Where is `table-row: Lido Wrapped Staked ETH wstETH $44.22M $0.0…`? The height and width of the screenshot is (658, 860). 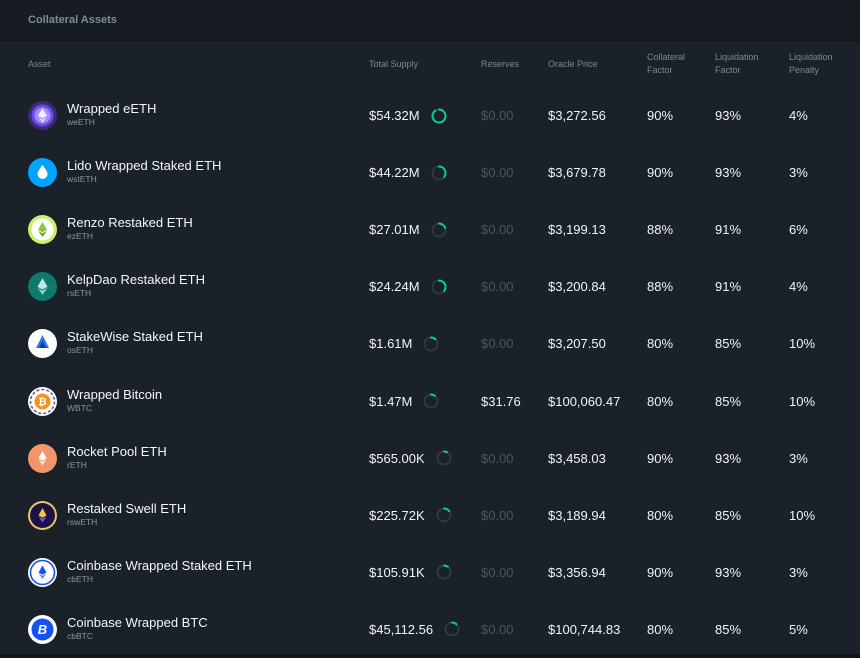
table-row: Lido Wrapped Staked ETH wstETH $44.22M $0.0… is located at coordinates (430, 172).